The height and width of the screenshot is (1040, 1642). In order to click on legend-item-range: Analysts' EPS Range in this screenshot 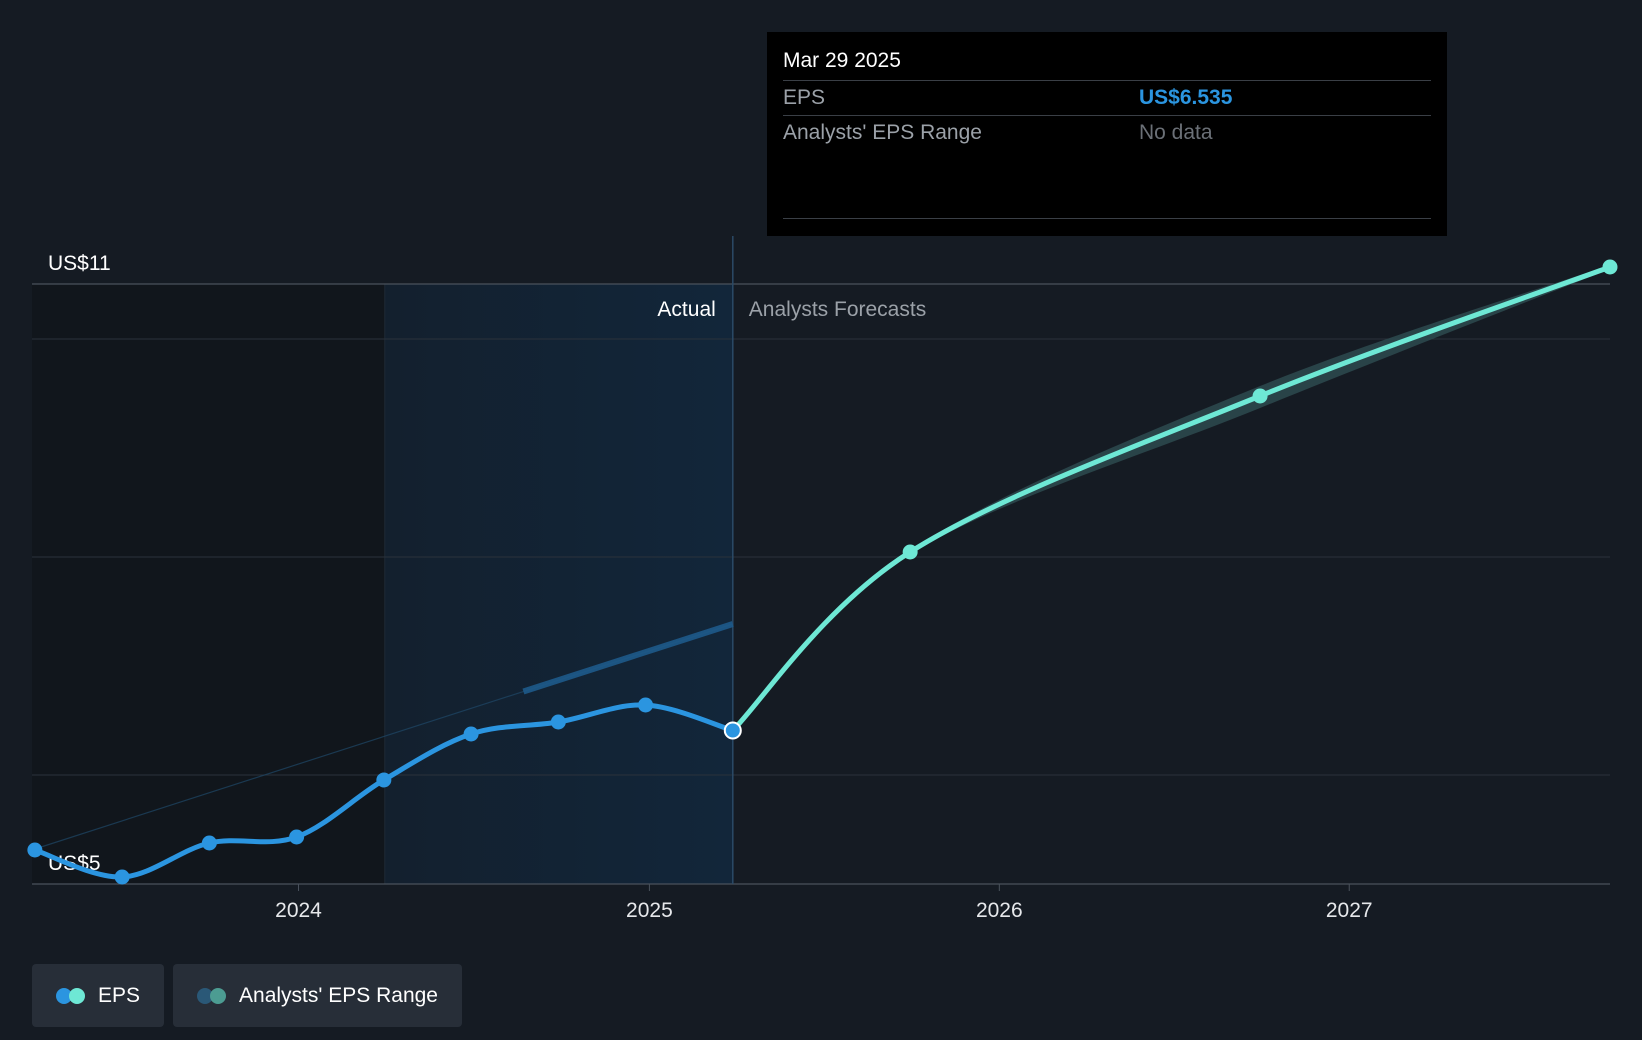, I will do `click(317, 995)`.